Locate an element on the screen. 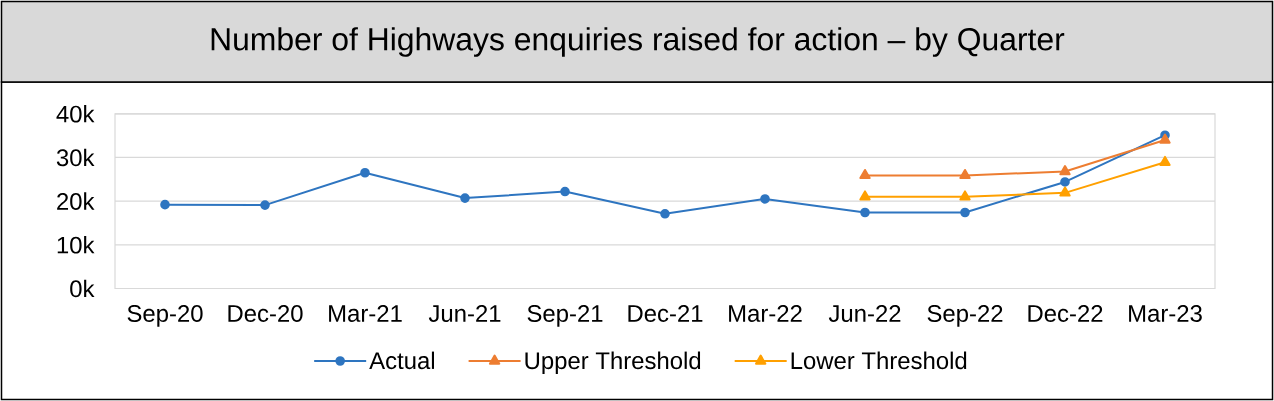  x-tick-label: Sep-21 is located at coordinates (565, 316).